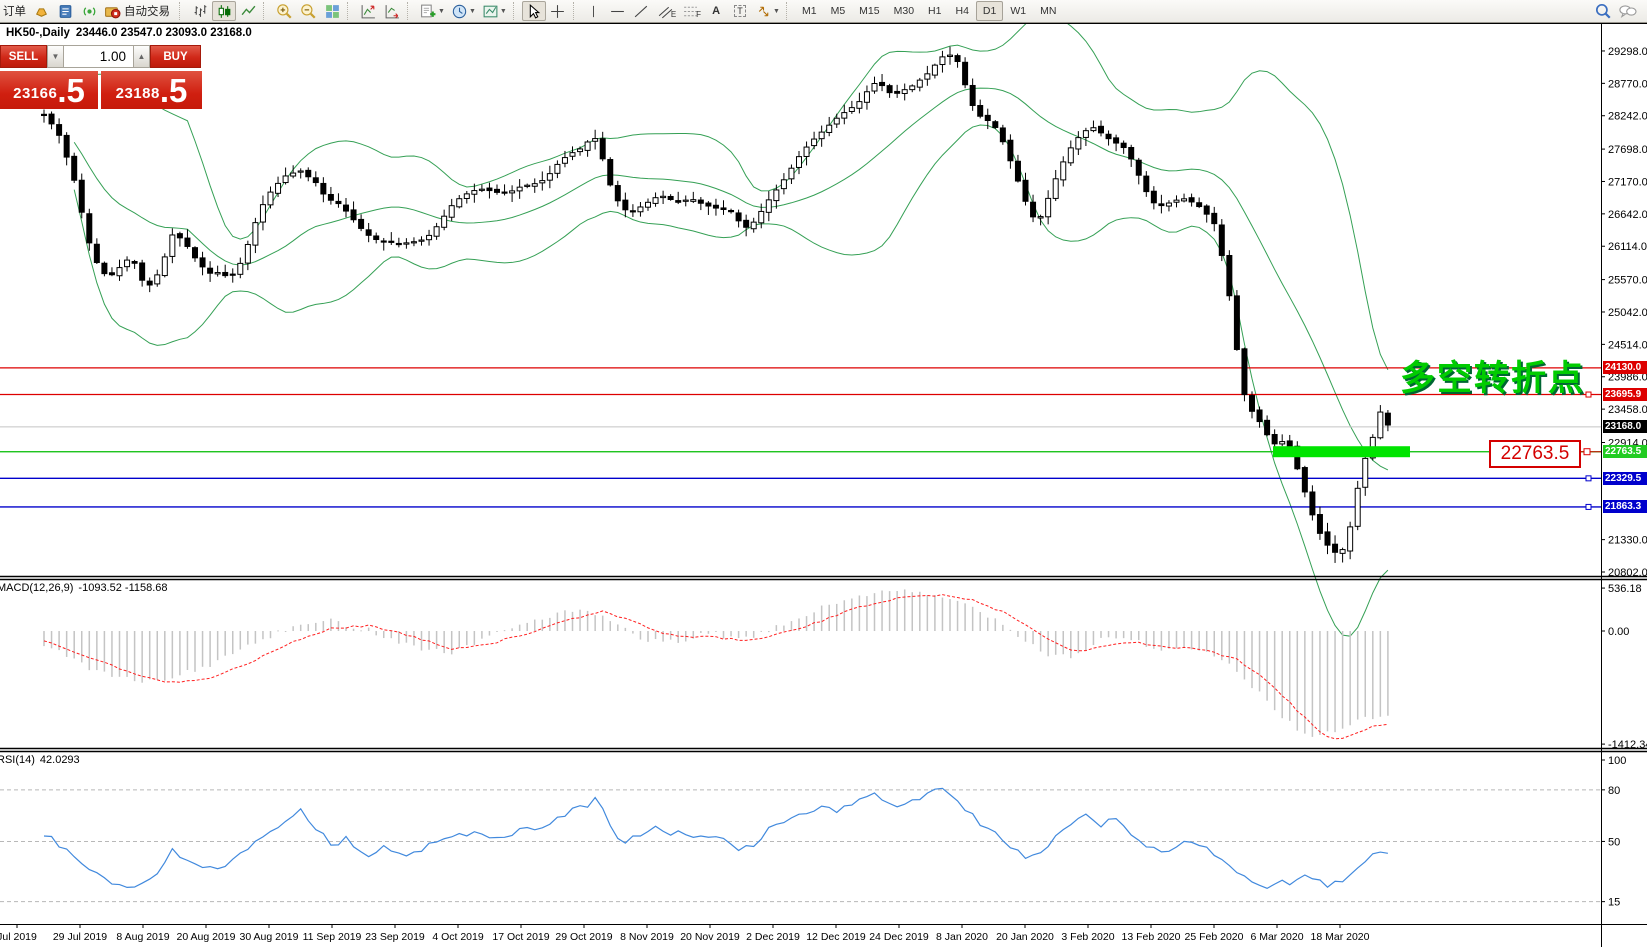  What do you see at coordinates (432, 11) in the screenshot?
I see `new-chart-icon: ▼` at bounding box center [432, 11].